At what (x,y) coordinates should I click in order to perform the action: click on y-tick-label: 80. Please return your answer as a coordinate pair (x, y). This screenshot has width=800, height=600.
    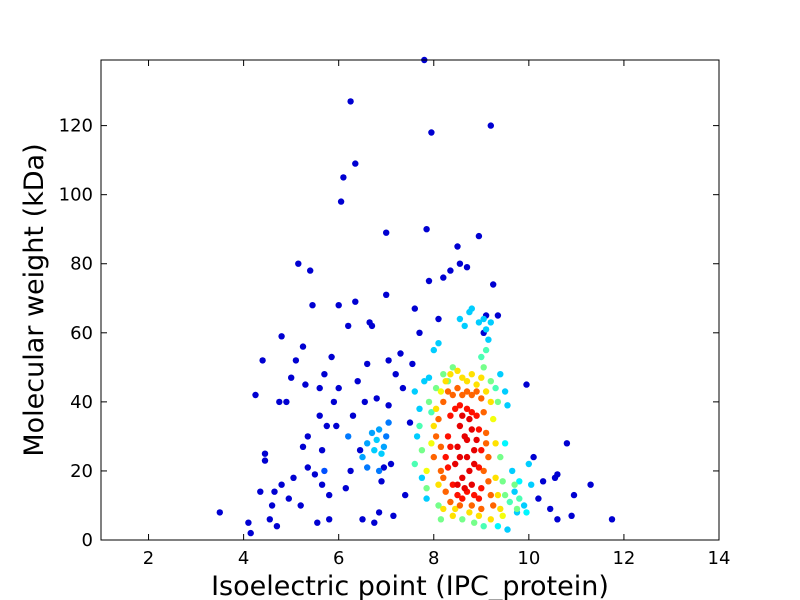
    Looking at the image, I should click on (81, 264).